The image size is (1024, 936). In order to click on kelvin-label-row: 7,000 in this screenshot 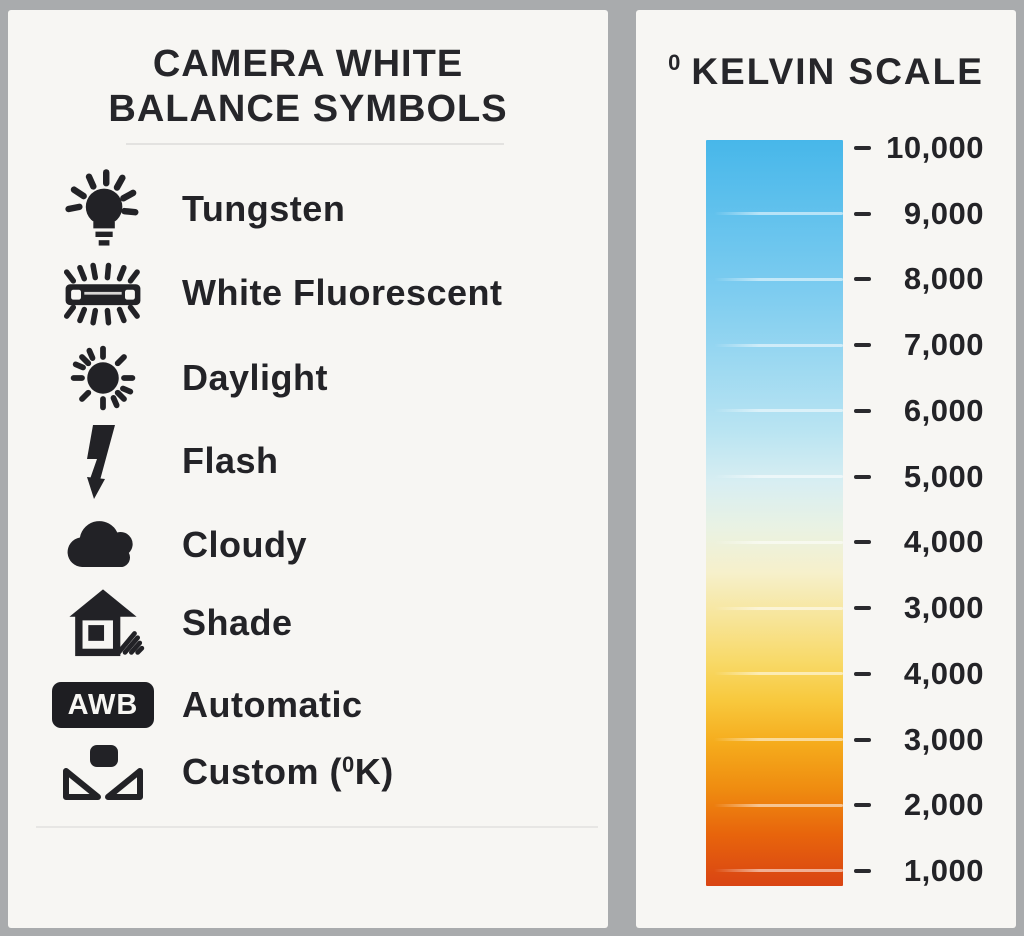, I will do `click(919, 345)`.